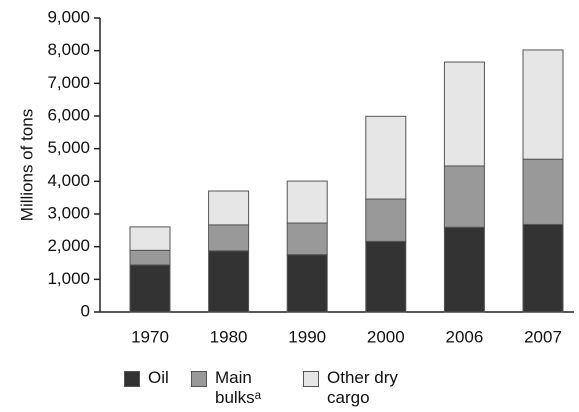  What do you see at coordinates (68, 278) in the screenshot?
I see `y-tick-label: 1,000` at bounding box center [68, 278].